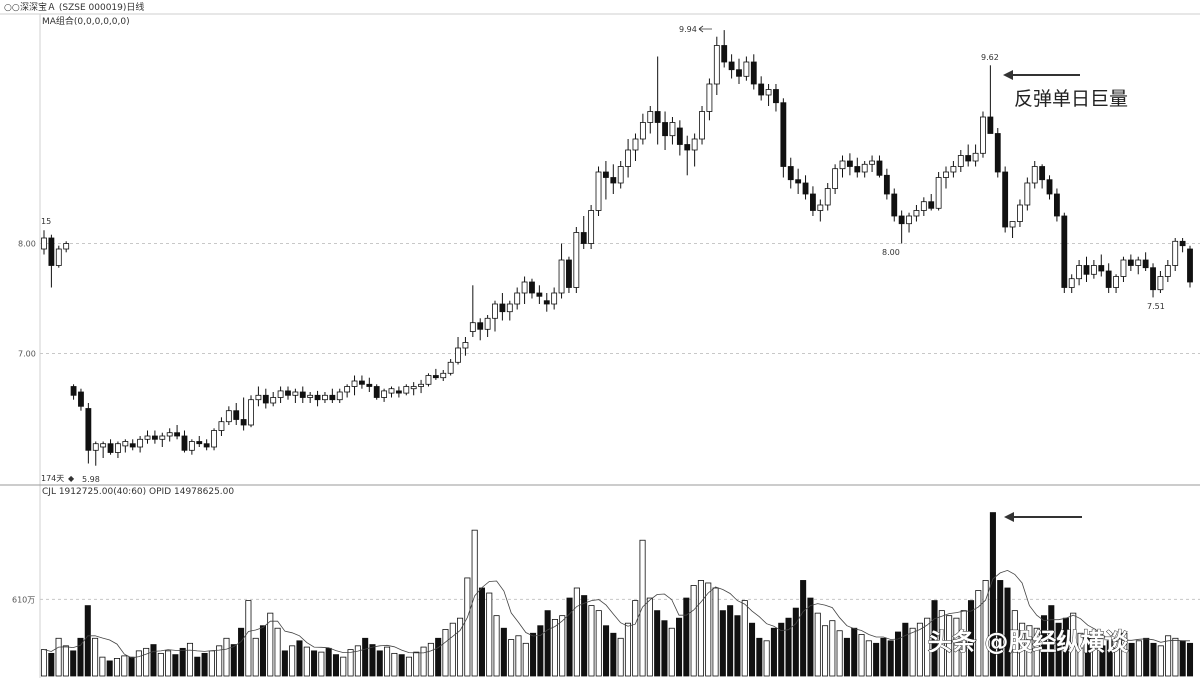  What do you see at coordinates (52, 478) in the screenshot?
I see `days-label: 174天` at bounding box center [52, 478].